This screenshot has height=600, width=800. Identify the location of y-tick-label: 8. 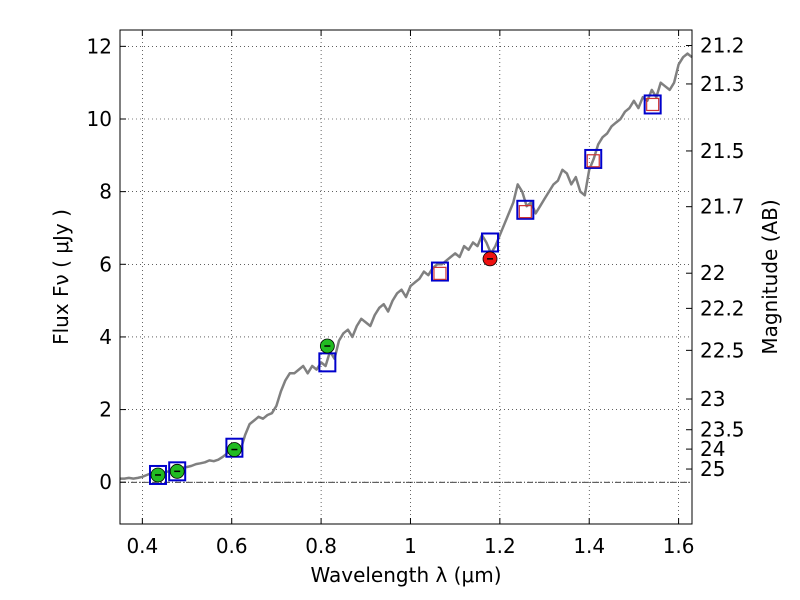
(105, 192).